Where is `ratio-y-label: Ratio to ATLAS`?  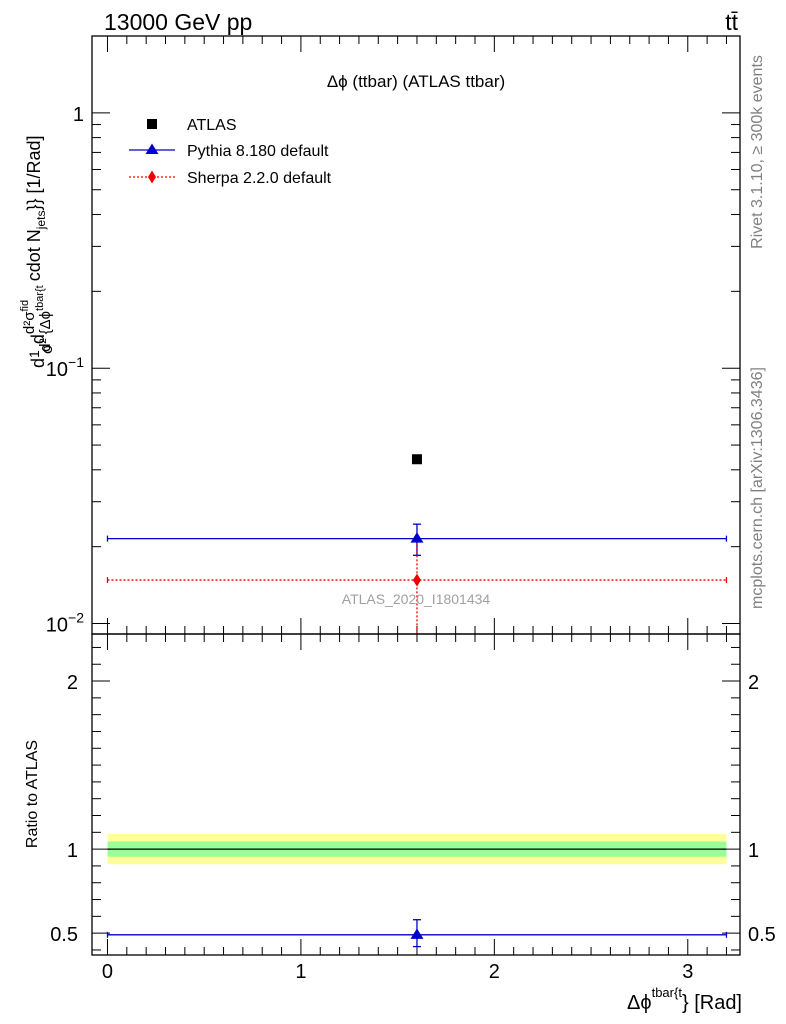 ratio-y-label: Ratio to ATLAS is located at coordinates (32, 794).